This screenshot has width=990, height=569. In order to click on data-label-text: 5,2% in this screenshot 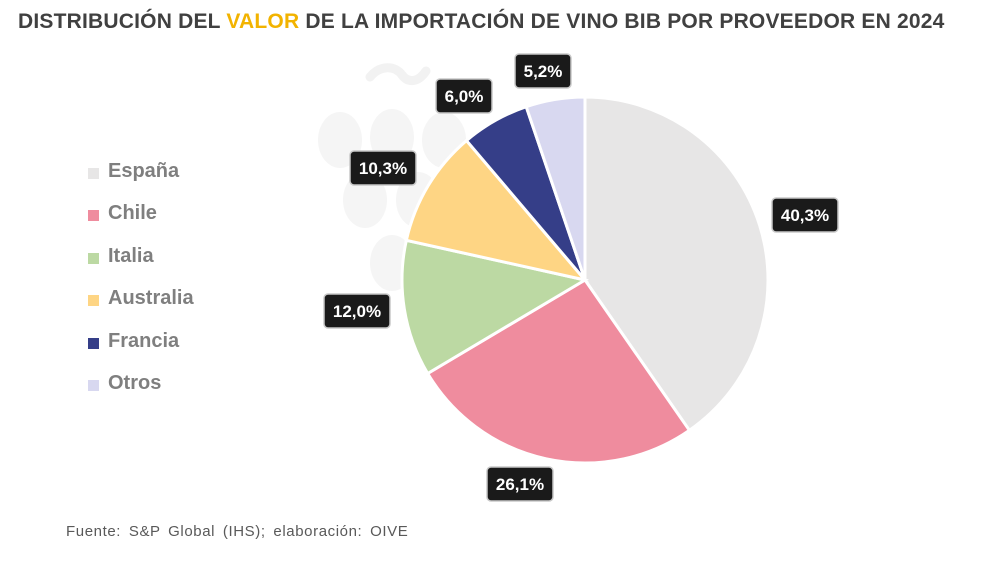, I will do `click(543, 71)`.